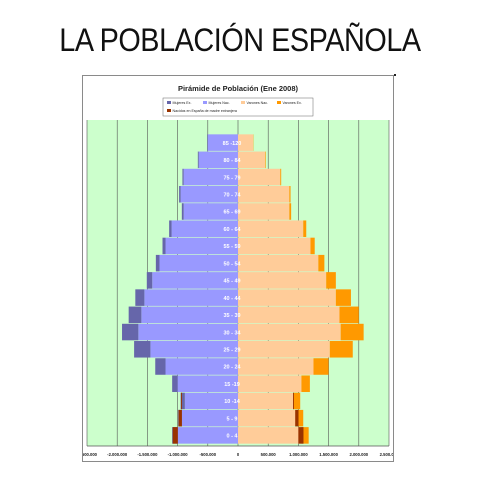 This screenshot has width=480, height=480. I want to click on x-tick-label: 2.000.000, so click(358, 454).